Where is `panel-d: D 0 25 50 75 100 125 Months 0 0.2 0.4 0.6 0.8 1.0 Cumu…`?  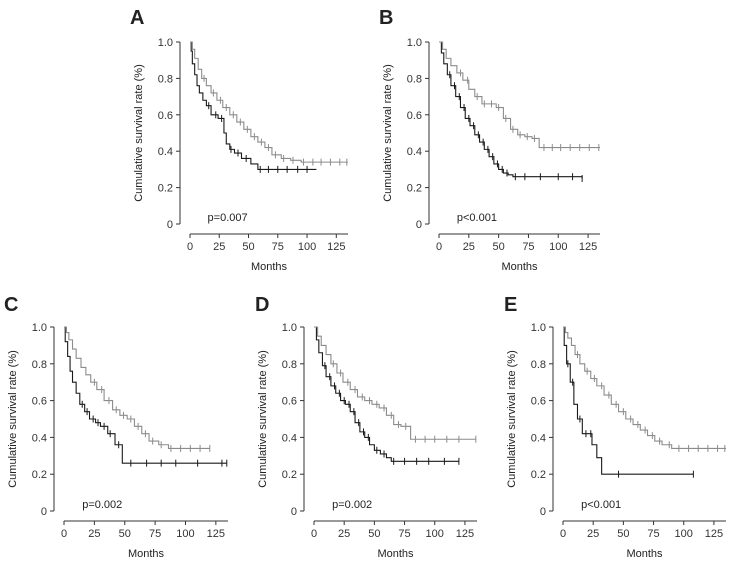 panel-d: D 0 25 50 75 100 125 Months 0 0.2 0.4 0.6 0.8 1.0 Cumu… is located at coordinates (366, 427).